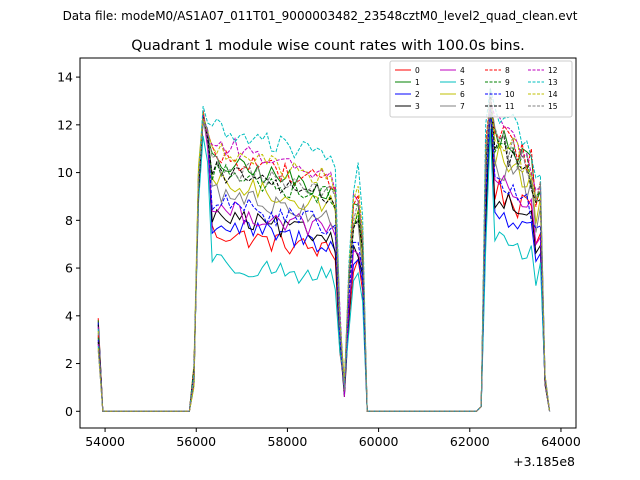 The image size is (640, 480). What do you see at coordinates (544, 461) in the screenshot?
I see `x-offset-label: +3.185e8` at bounding box center [544, 461].